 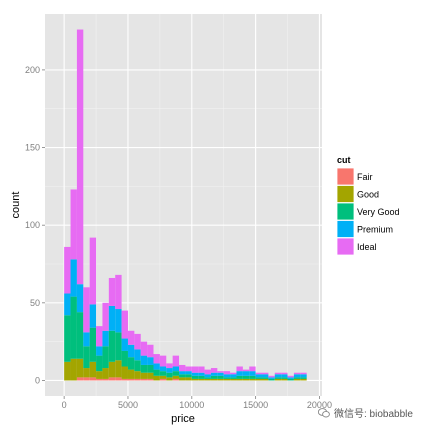 What do you see at coordinates (375, 230) in the screenshot?
I see `legend-label: Premium` at bounding box center [375, 230].